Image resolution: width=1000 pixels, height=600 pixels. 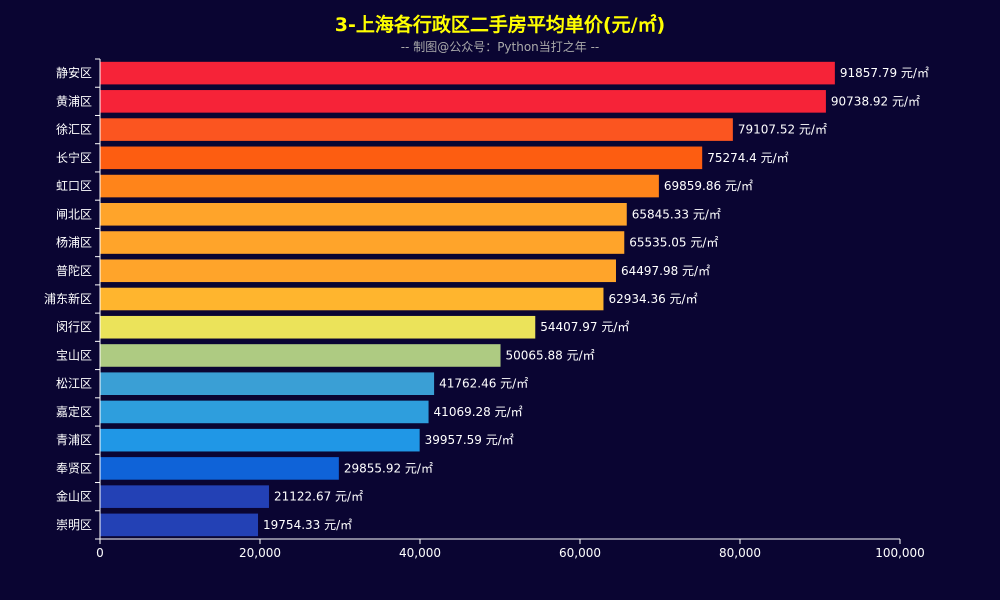 What do you see at coordinates (900, 553) in the screenshot?
I see `x-tick-label: 100,000` at bounding box center [900, 553].